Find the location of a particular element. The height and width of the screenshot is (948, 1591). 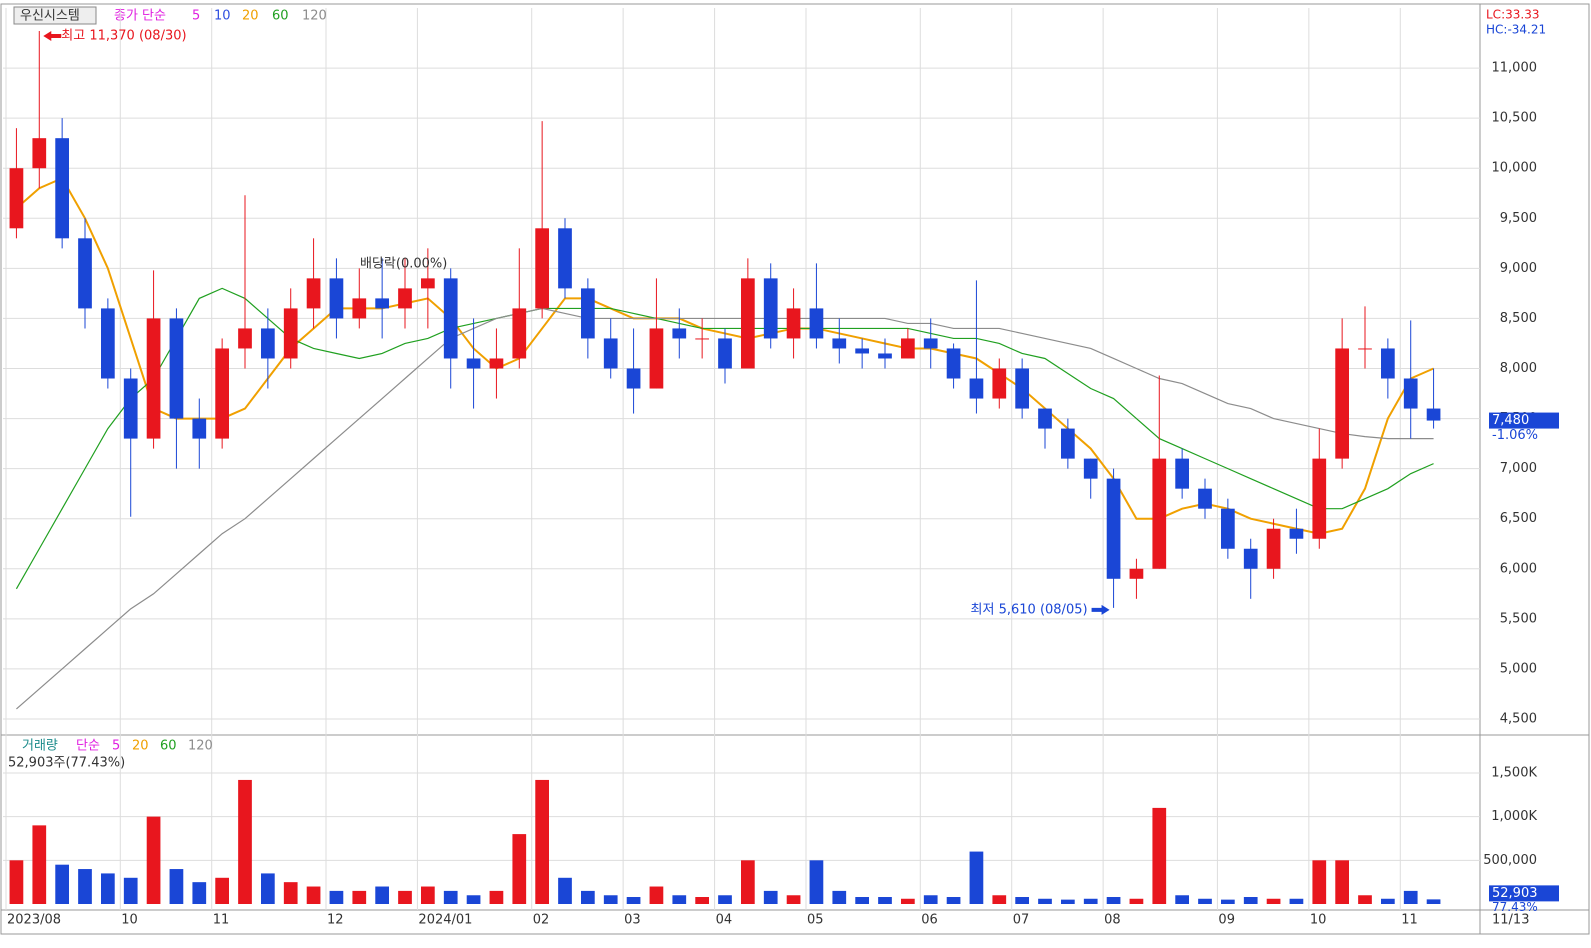

y-tick-label: 7,000 is located at coordinates (1518, 468).